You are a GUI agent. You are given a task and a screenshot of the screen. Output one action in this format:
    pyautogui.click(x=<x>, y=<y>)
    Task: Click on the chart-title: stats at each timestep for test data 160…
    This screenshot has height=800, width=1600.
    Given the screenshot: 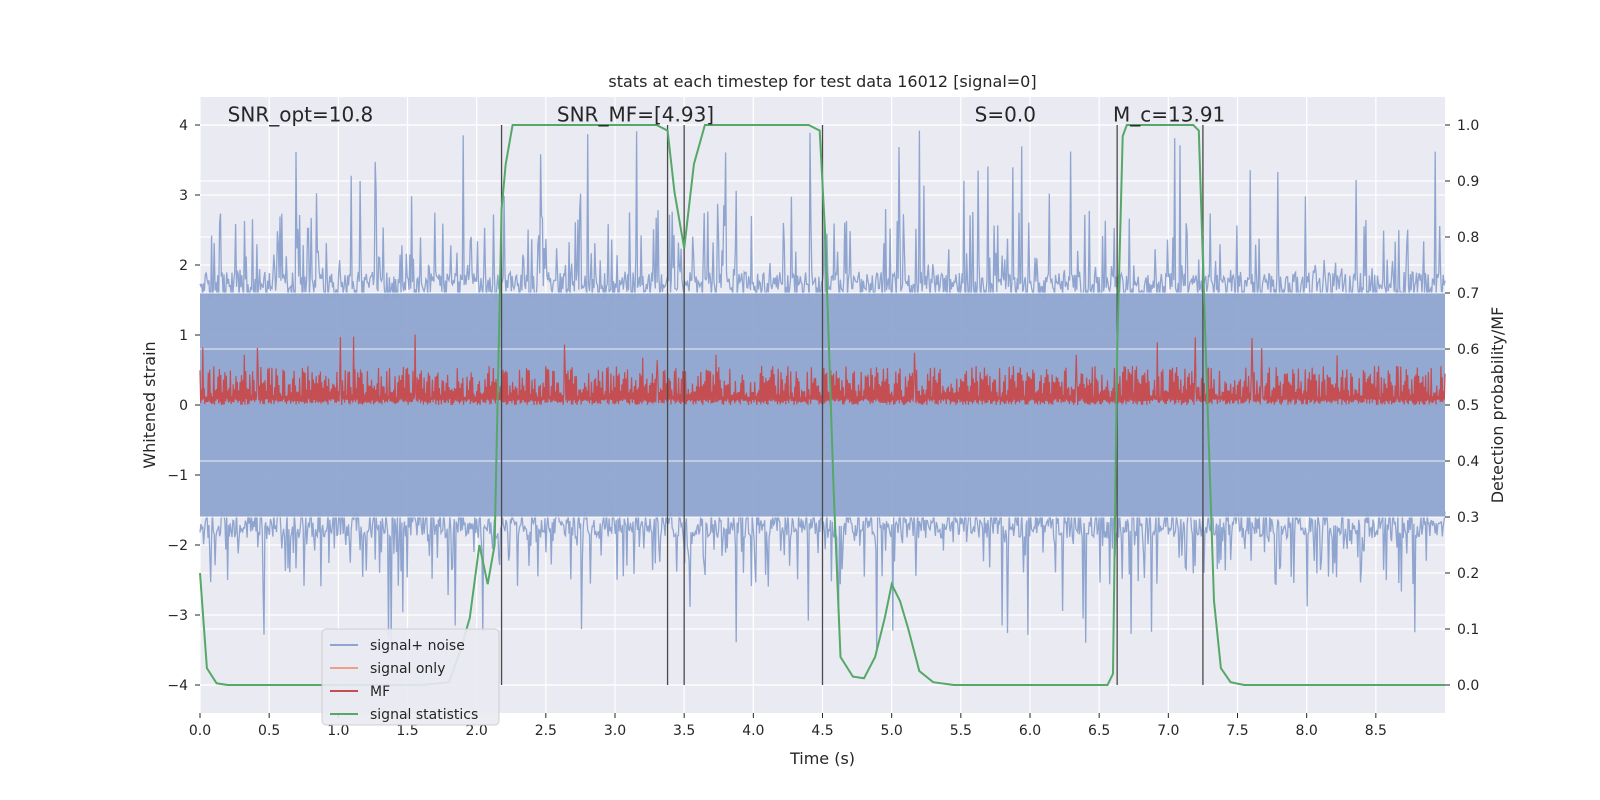 What is the action you would take?
    pyautogui.click(x=822, y=81)
    